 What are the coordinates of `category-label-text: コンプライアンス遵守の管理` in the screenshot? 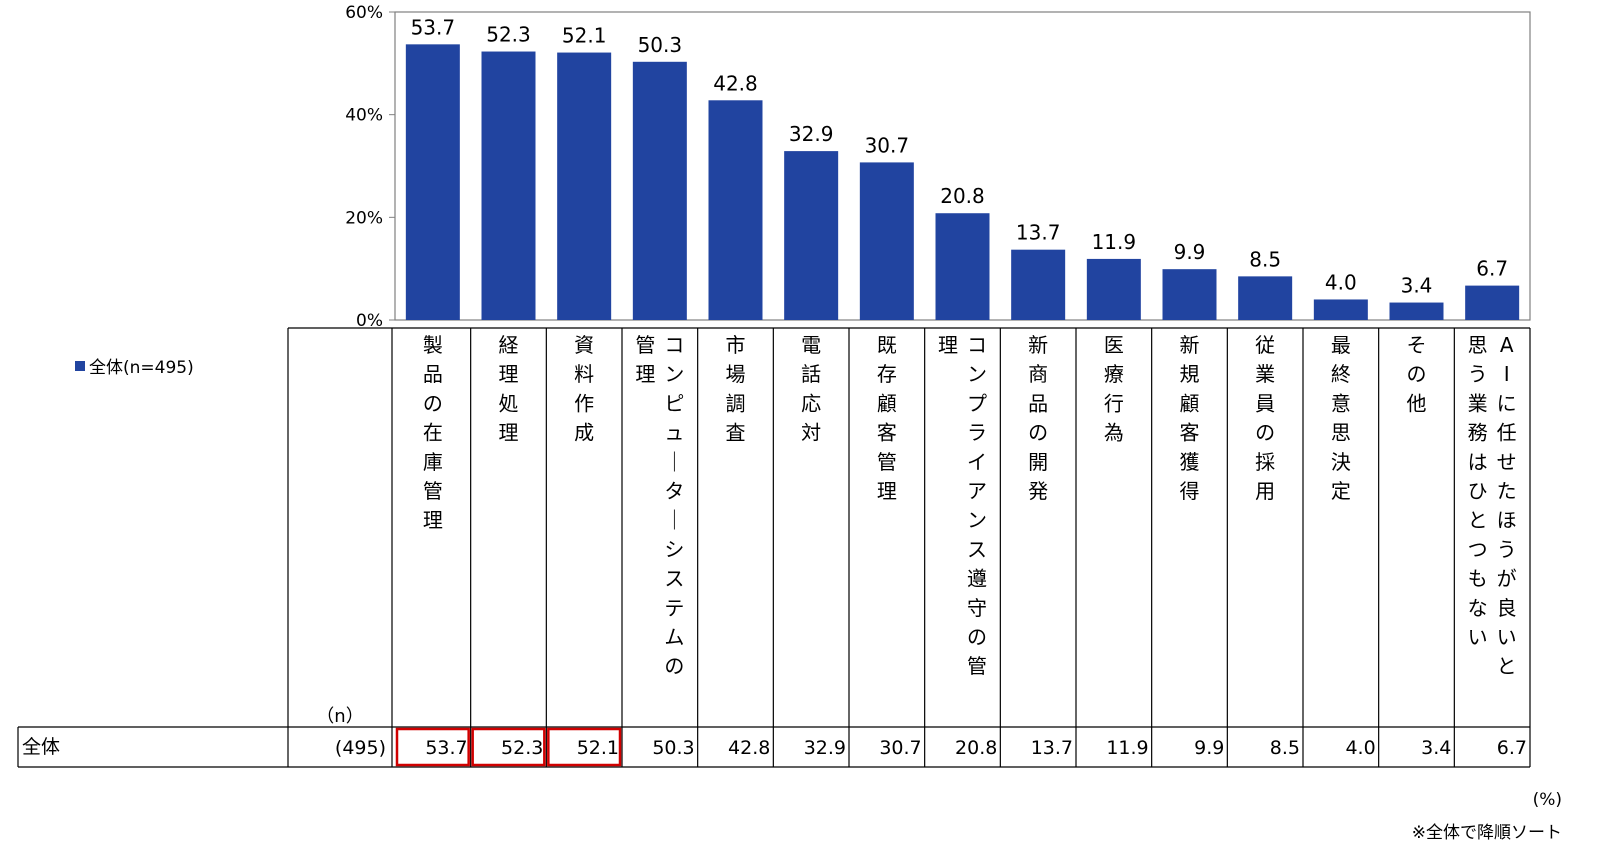 It's located at (962, 505).